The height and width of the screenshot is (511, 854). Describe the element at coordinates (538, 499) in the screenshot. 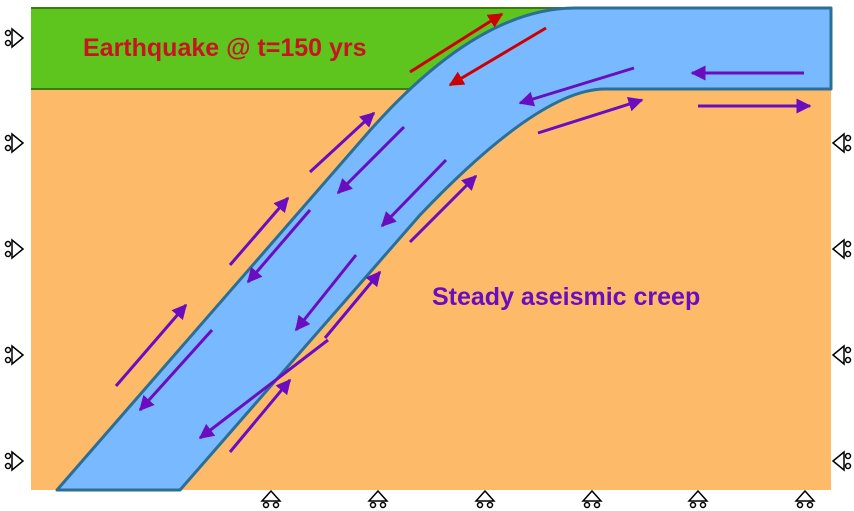

I see `bottom-supports` at that location.